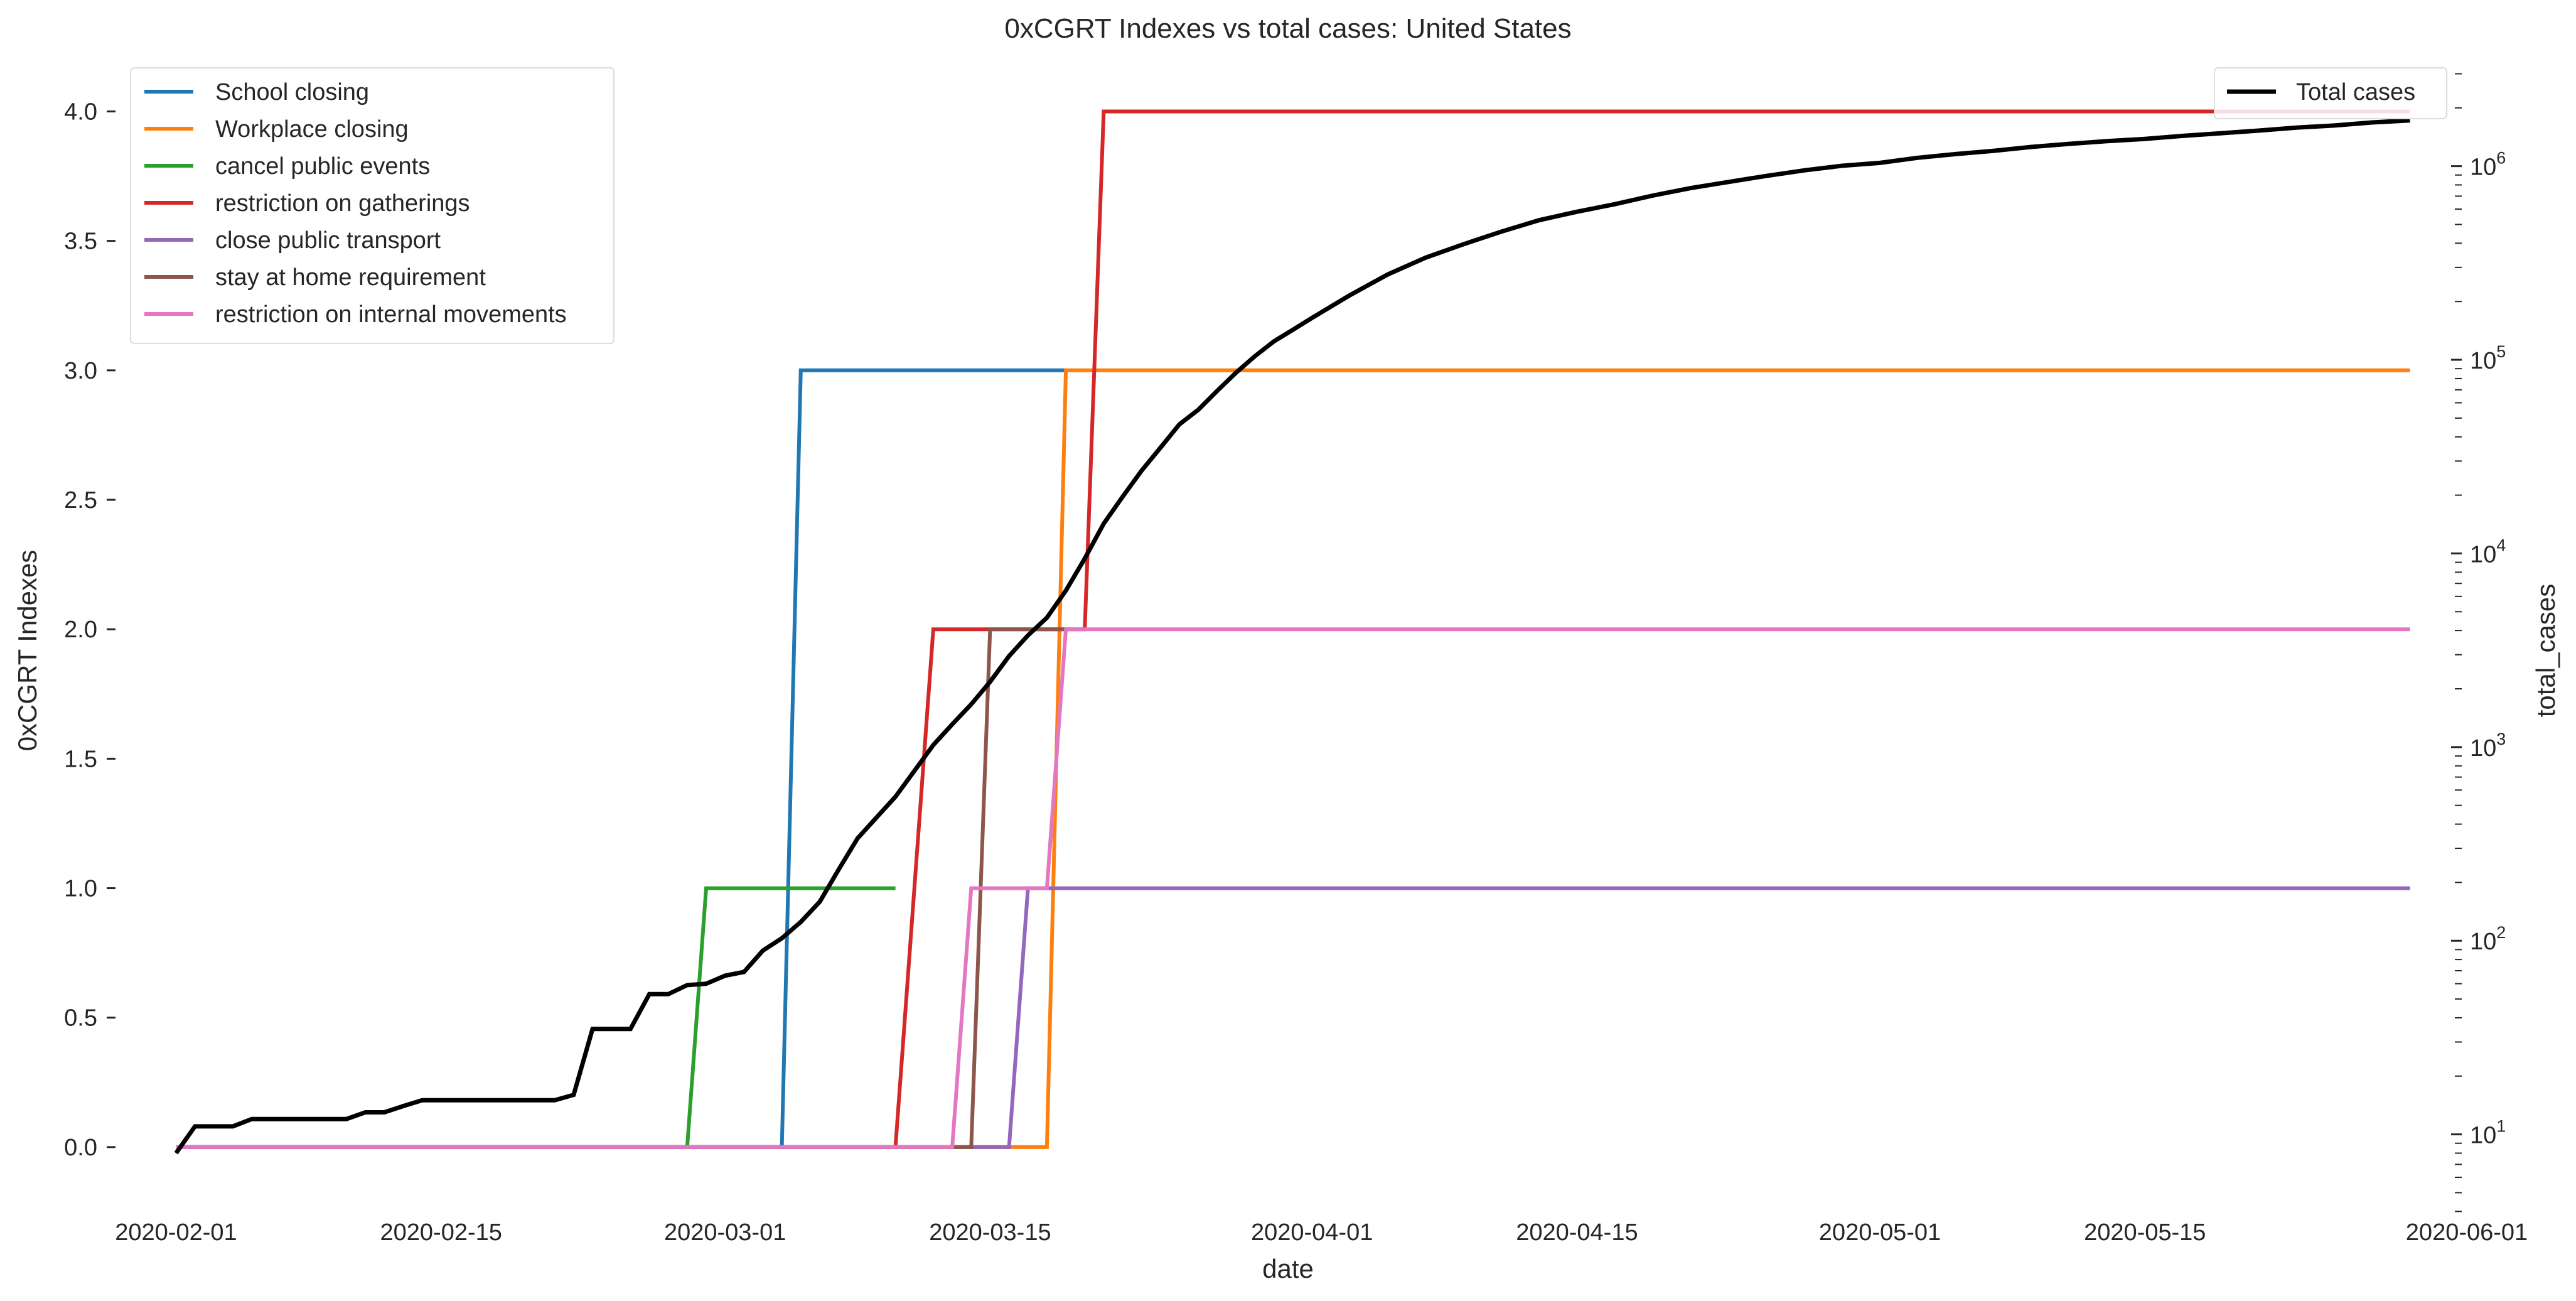  Describe the element at coordinates (2545, 650) in the screenshot. I see `y-axis-right-label: total_cases` at that location.